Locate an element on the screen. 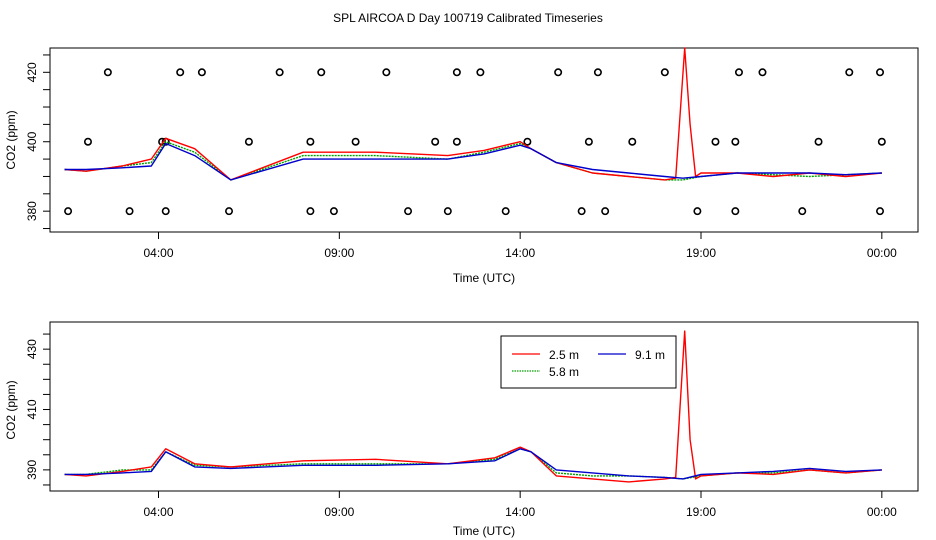 The image size is (936, 540). top-x-tick-label: 00:00 is located at coordinates (882, 253).